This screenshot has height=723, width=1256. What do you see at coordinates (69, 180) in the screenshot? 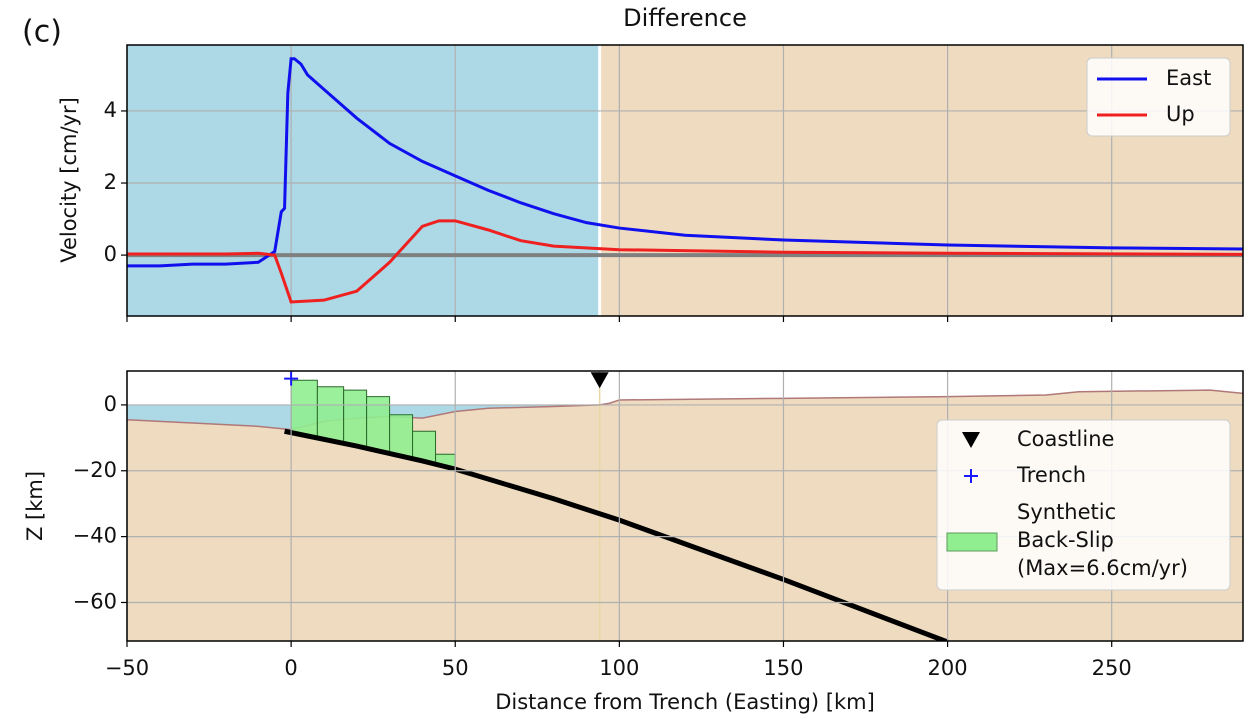
I see `y-axis-label: Velocity [cm/yr]` at bounding box center [69, 180].